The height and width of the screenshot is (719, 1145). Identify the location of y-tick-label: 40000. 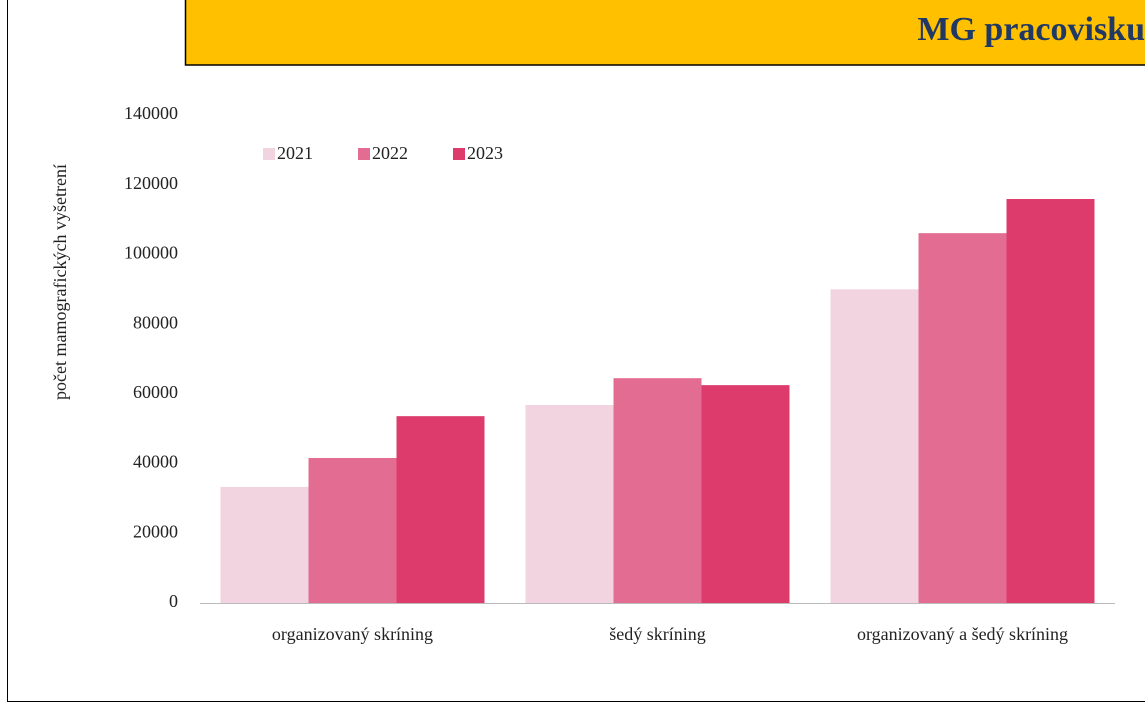
(155, 462).